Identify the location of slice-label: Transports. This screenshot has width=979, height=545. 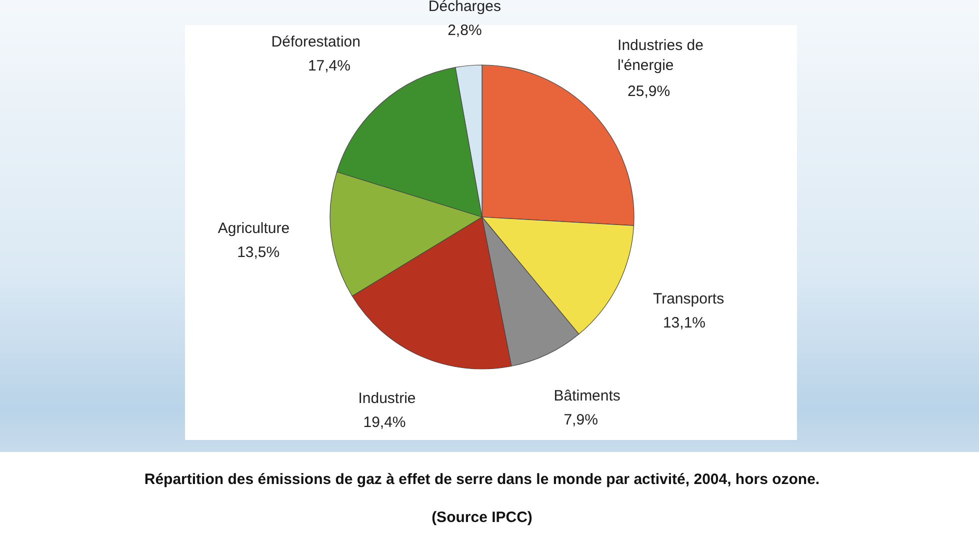
(688, 299).